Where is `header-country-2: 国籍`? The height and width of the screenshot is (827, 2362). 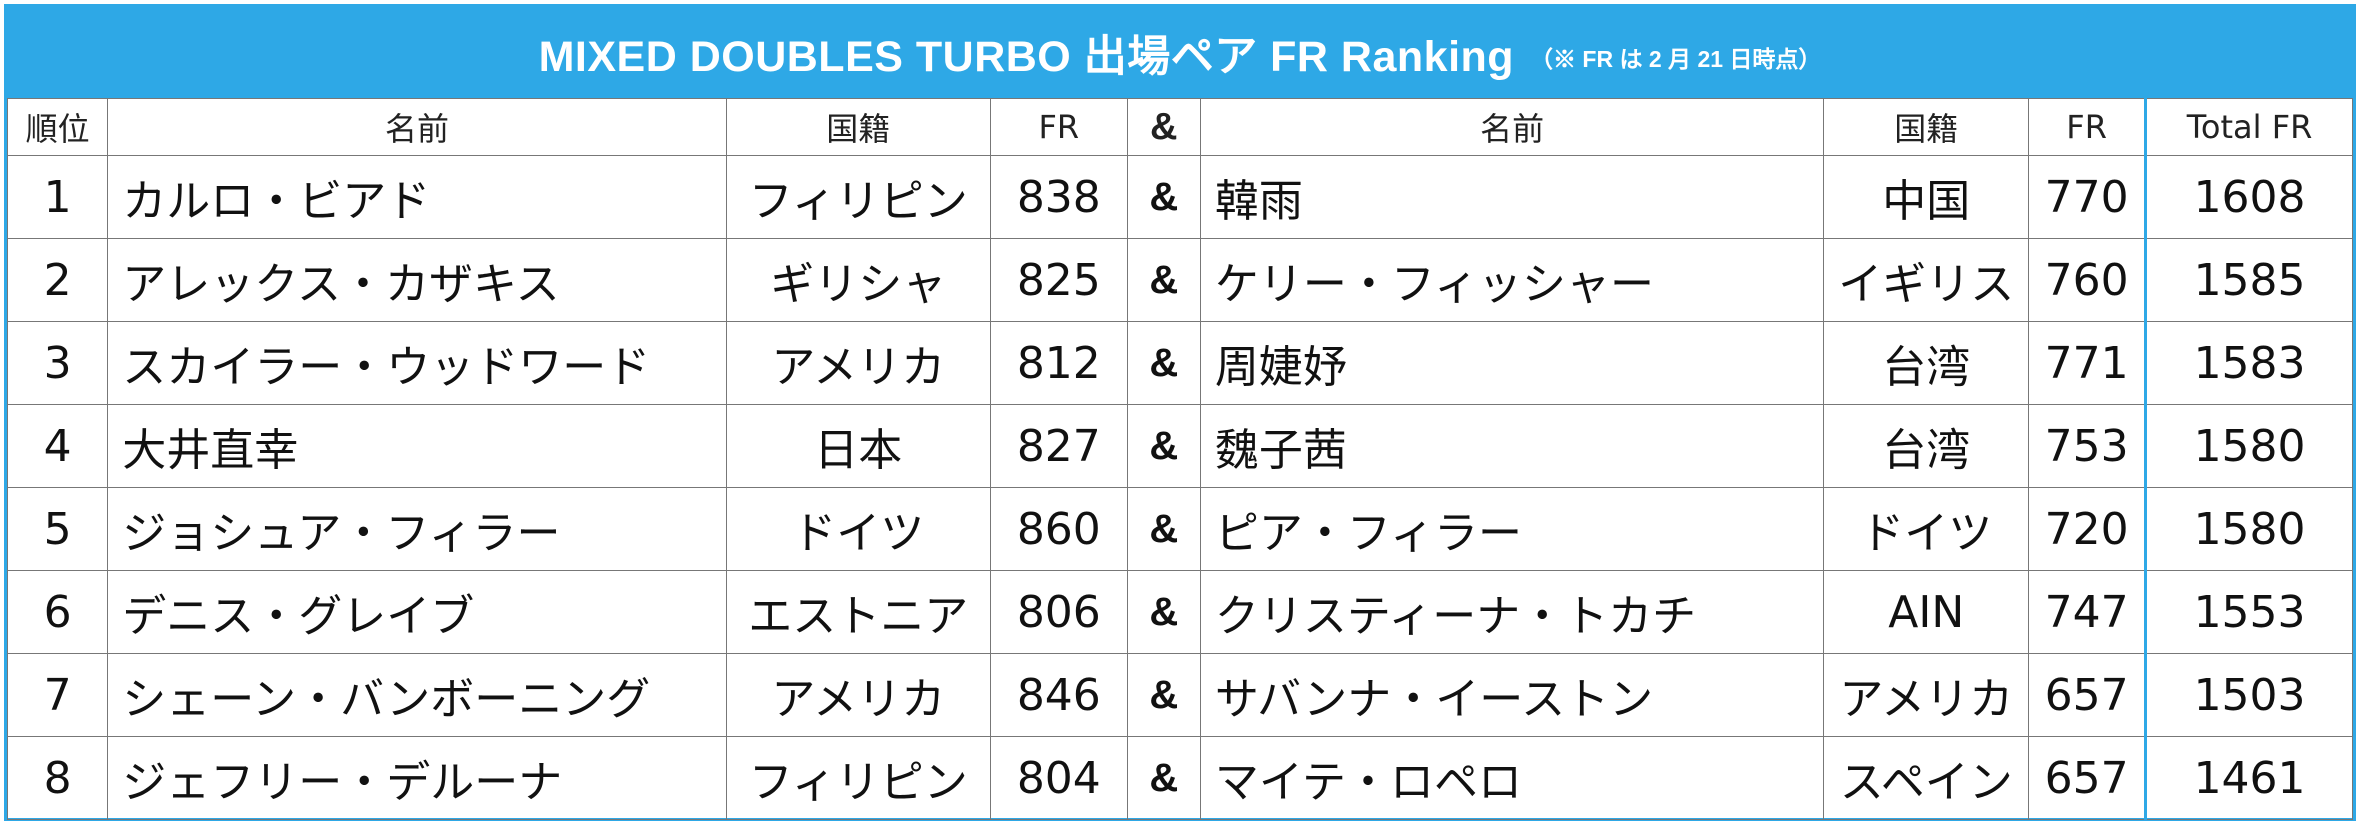
header-country-2: 国籍 is located at coordinates (1926, 127).